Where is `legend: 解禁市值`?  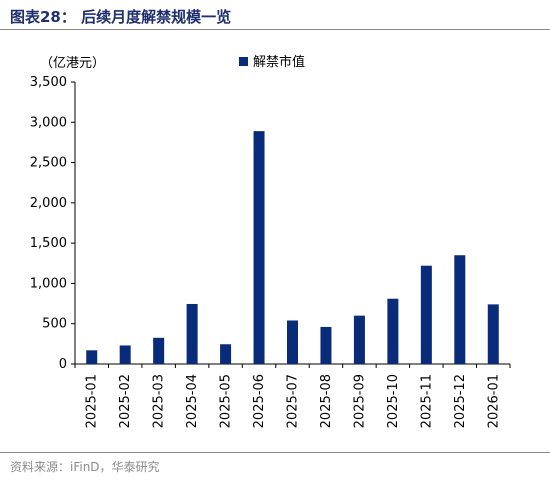
legend: 解禁市值 is located at coordinates (272, 62).